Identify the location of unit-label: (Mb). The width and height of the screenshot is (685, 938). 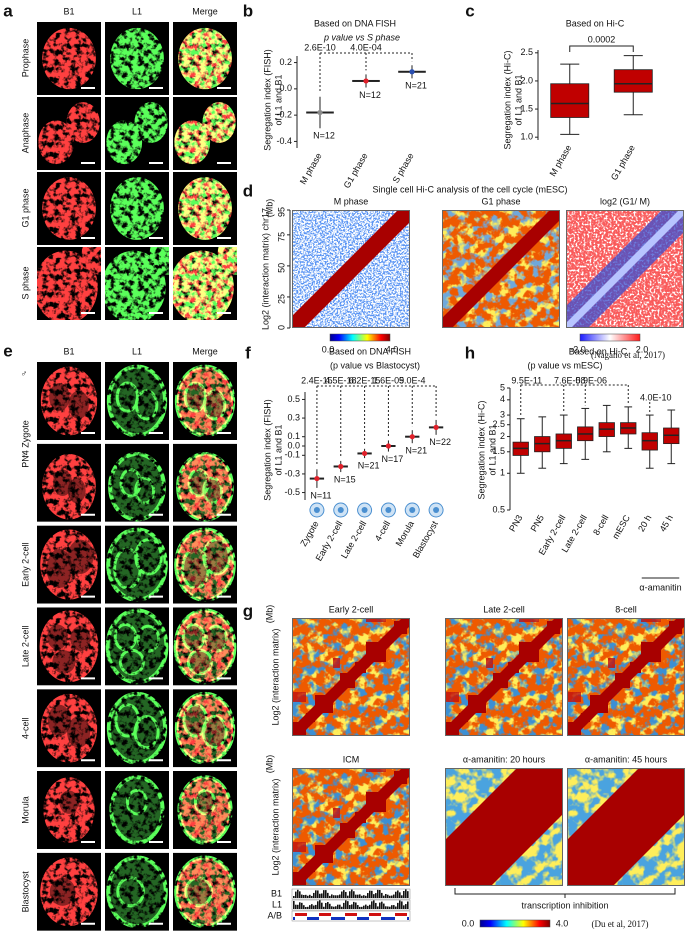
(269, 208).